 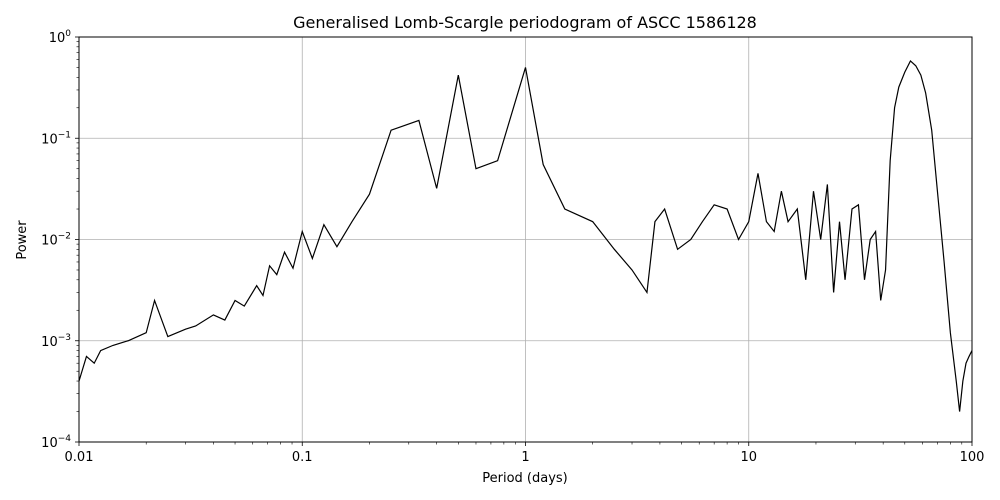 I want to click on y-tick-labels: 10⁻⁴ 10⁻³ 10⁻² 10⁻¹ 10⁰, so click(x=56, y=240).